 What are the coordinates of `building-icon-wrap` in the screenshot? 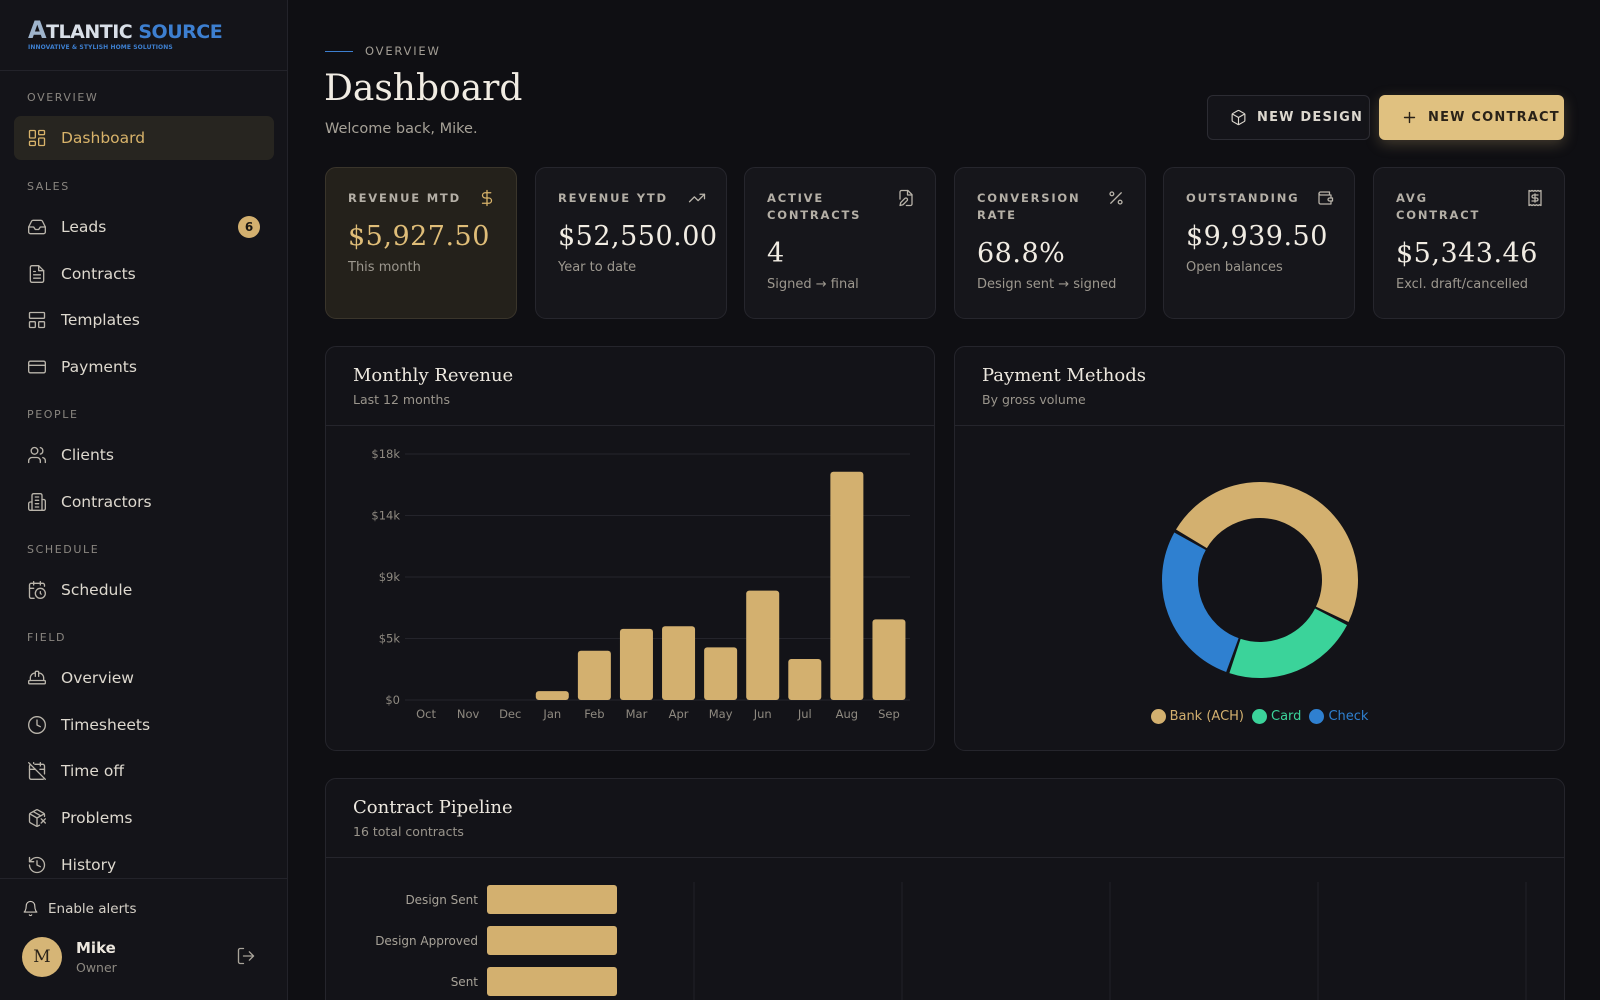 It's located at (37, 502).